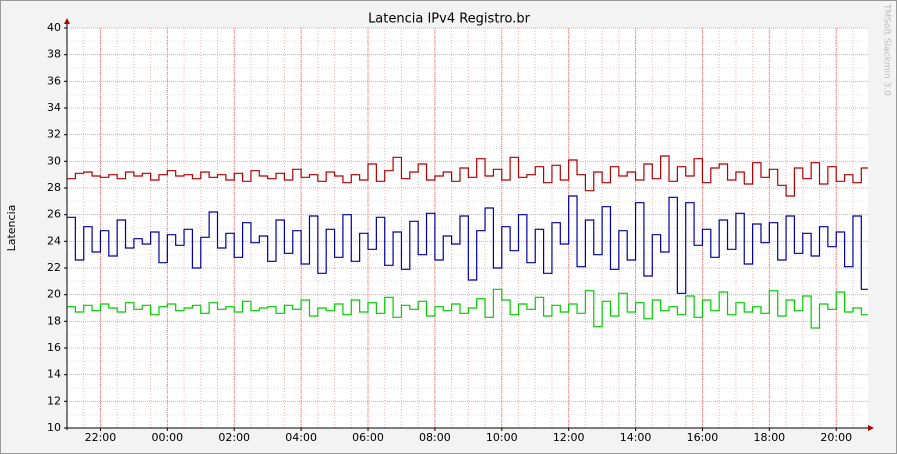  What do you see at coordinates (67, 21) in the screenshot?
I see `y-axis-arrow` at bounding box center [67, 21].